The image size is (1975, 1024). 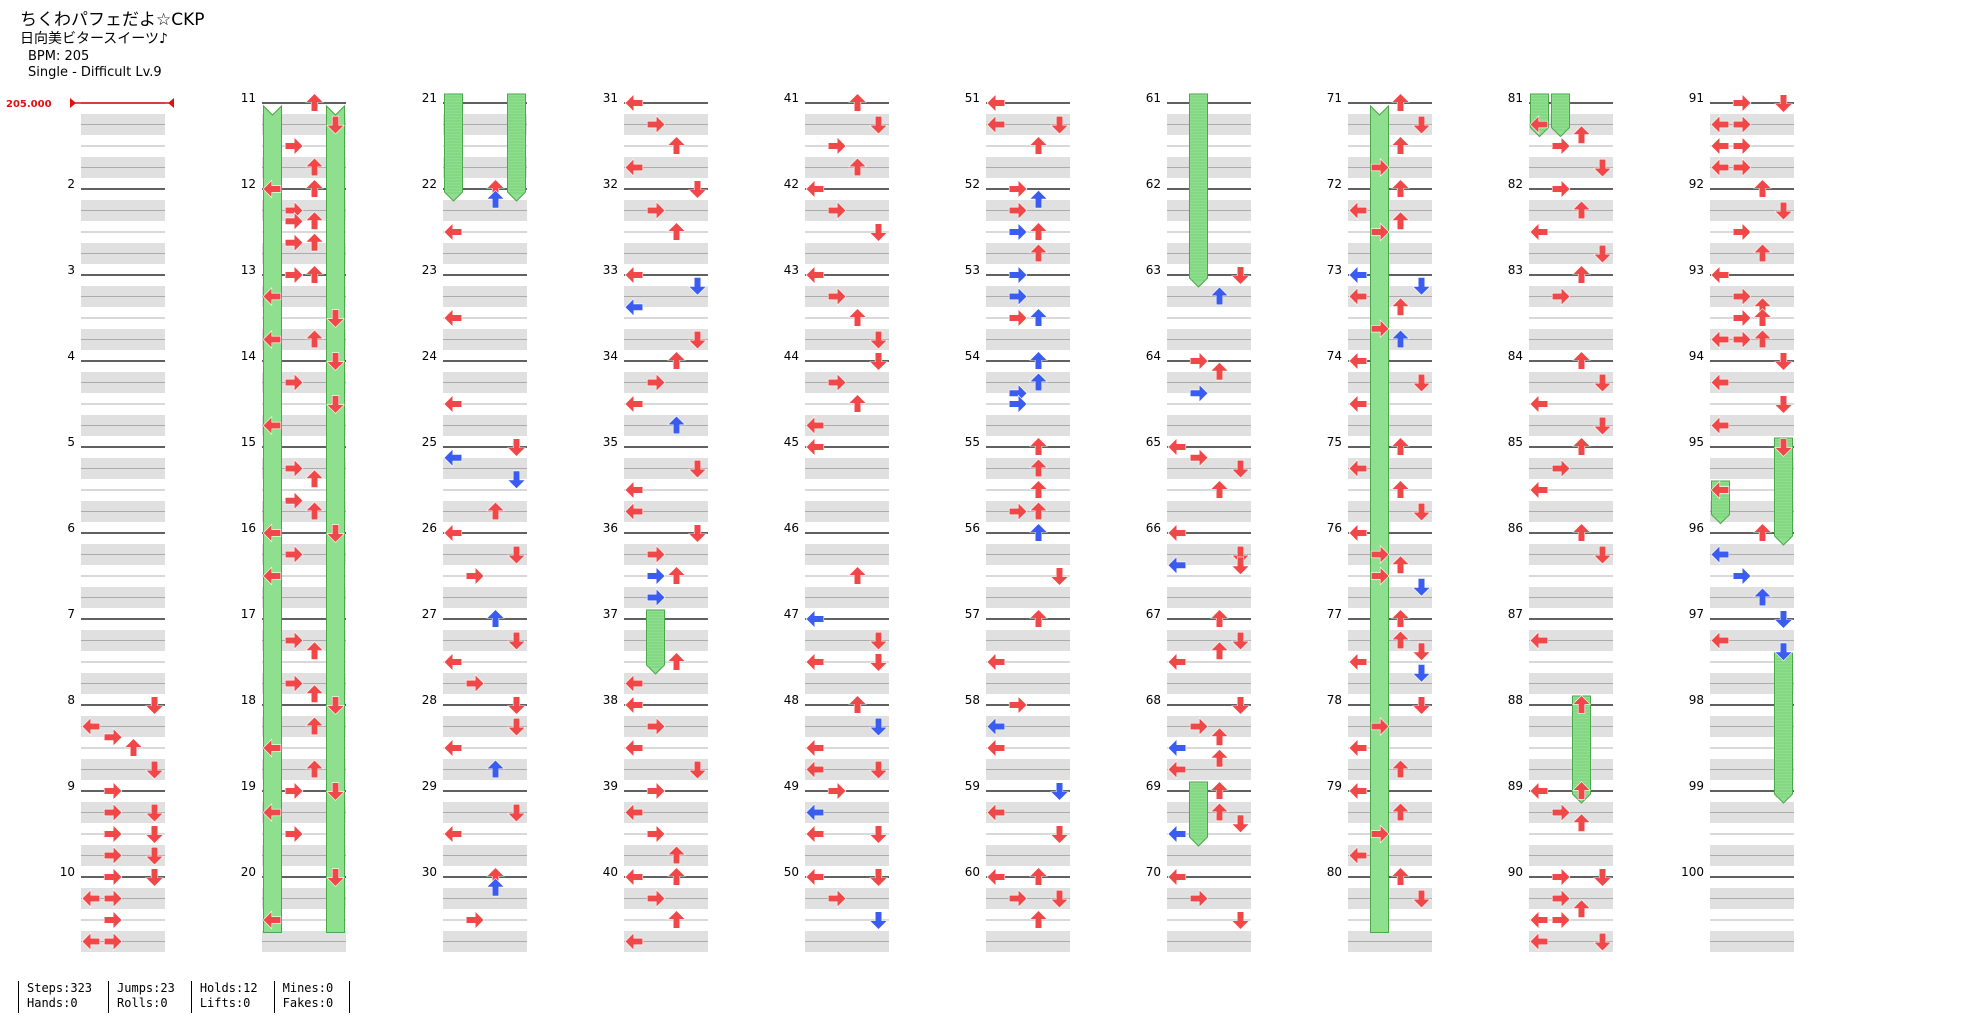 I want to click on measure-number: 97, so click(x=1696, y=614).